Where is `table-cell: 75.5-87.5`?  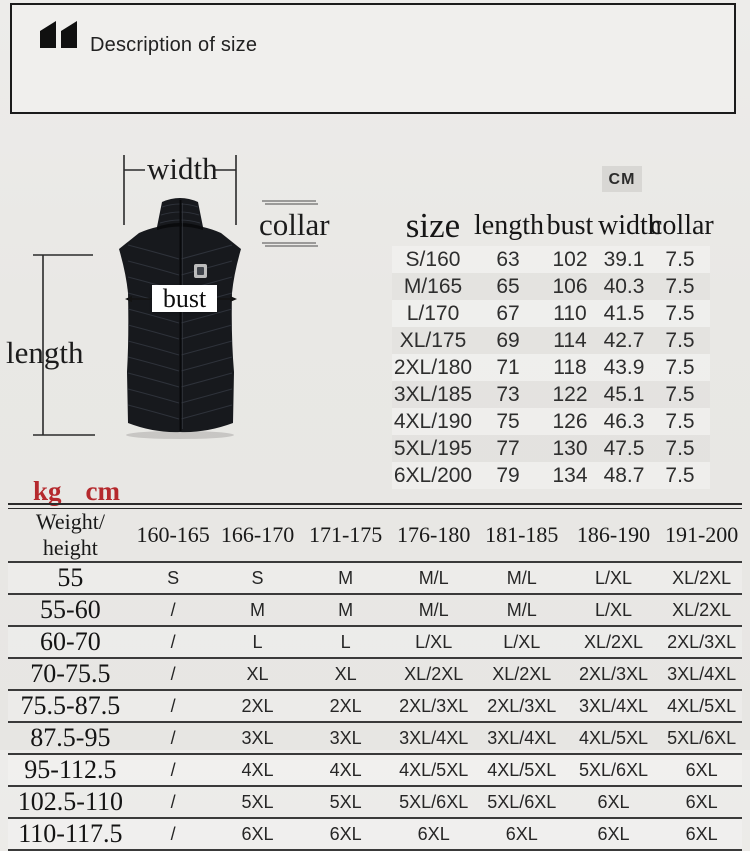 table-cell: 75.5-87.5 is located at coordinates (70, 706).